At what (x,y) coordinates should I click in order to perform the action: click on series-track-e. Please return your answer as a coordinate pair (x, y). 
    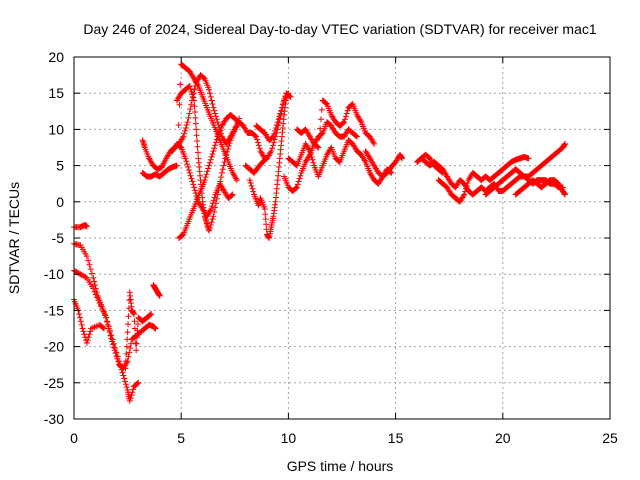
    Looking at the image, I should click on (138, 330).